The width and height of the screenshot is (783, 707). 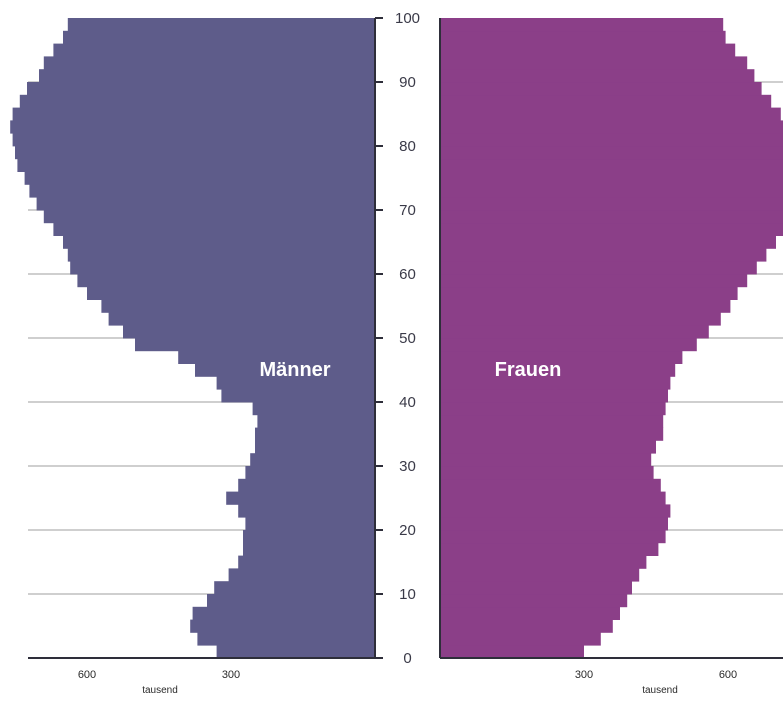 I want to click on age-tick-label: 50, so click(x=407, y=338).